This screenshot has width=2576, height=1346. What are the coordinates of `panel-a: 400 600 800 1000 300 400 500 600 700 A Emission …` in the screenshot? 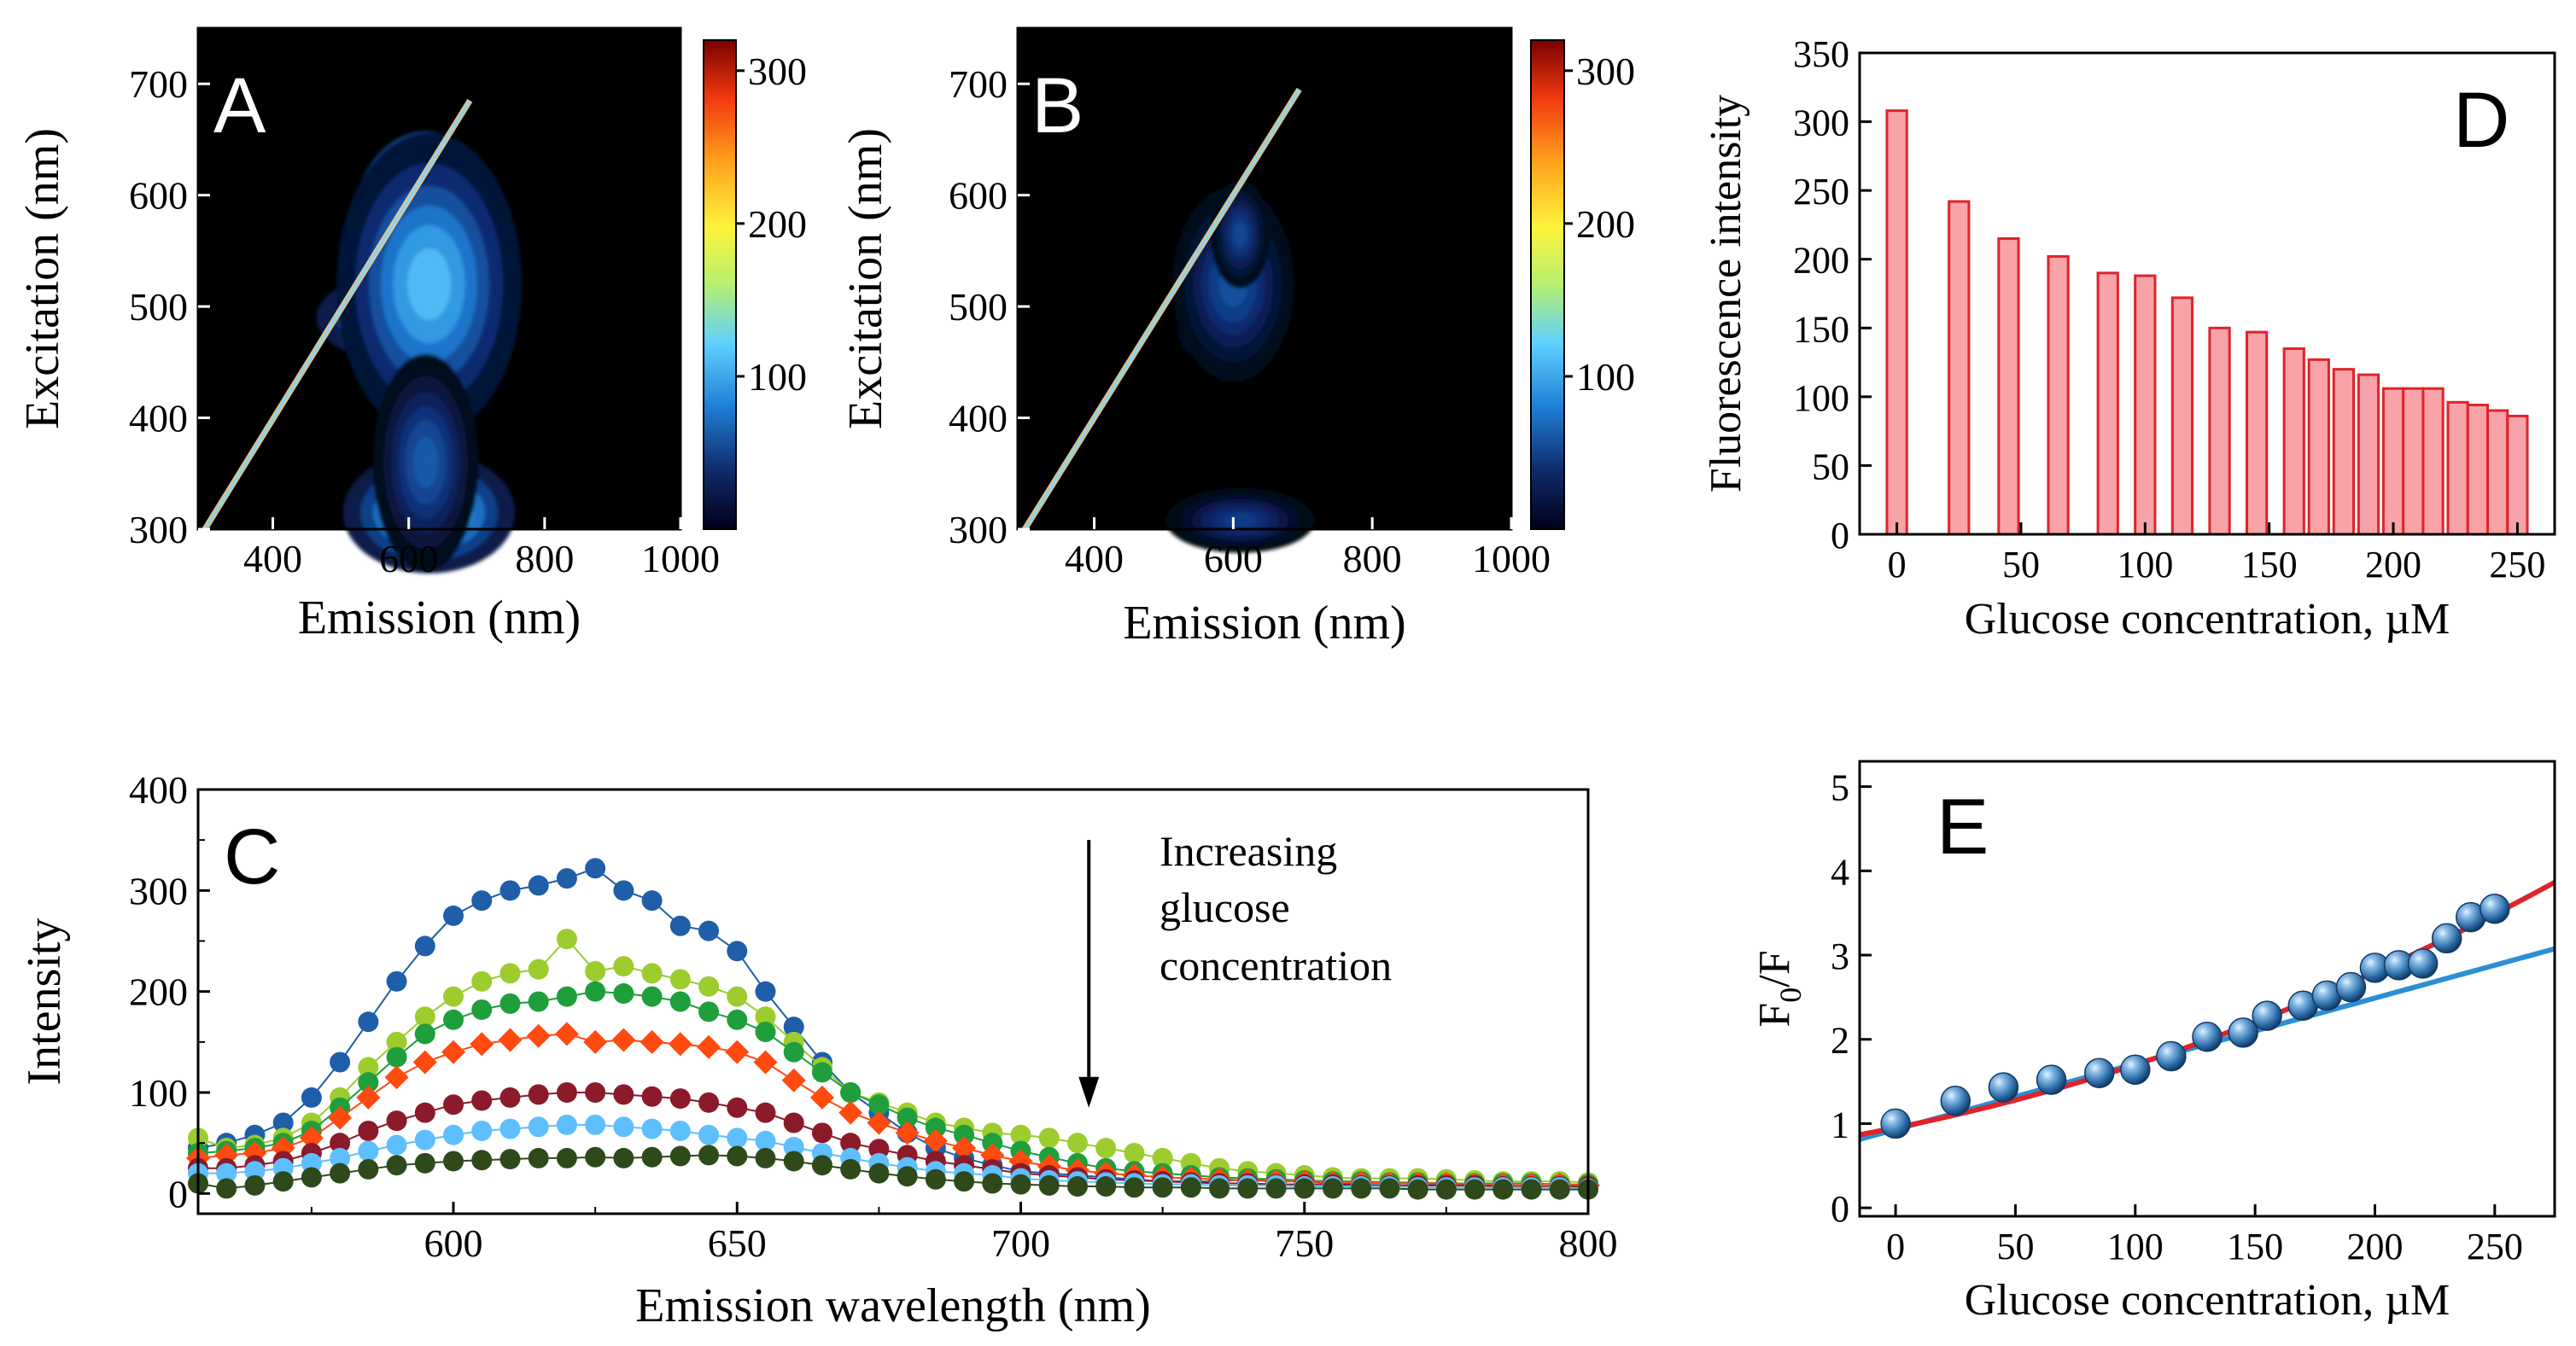 It's located at (411, 335).